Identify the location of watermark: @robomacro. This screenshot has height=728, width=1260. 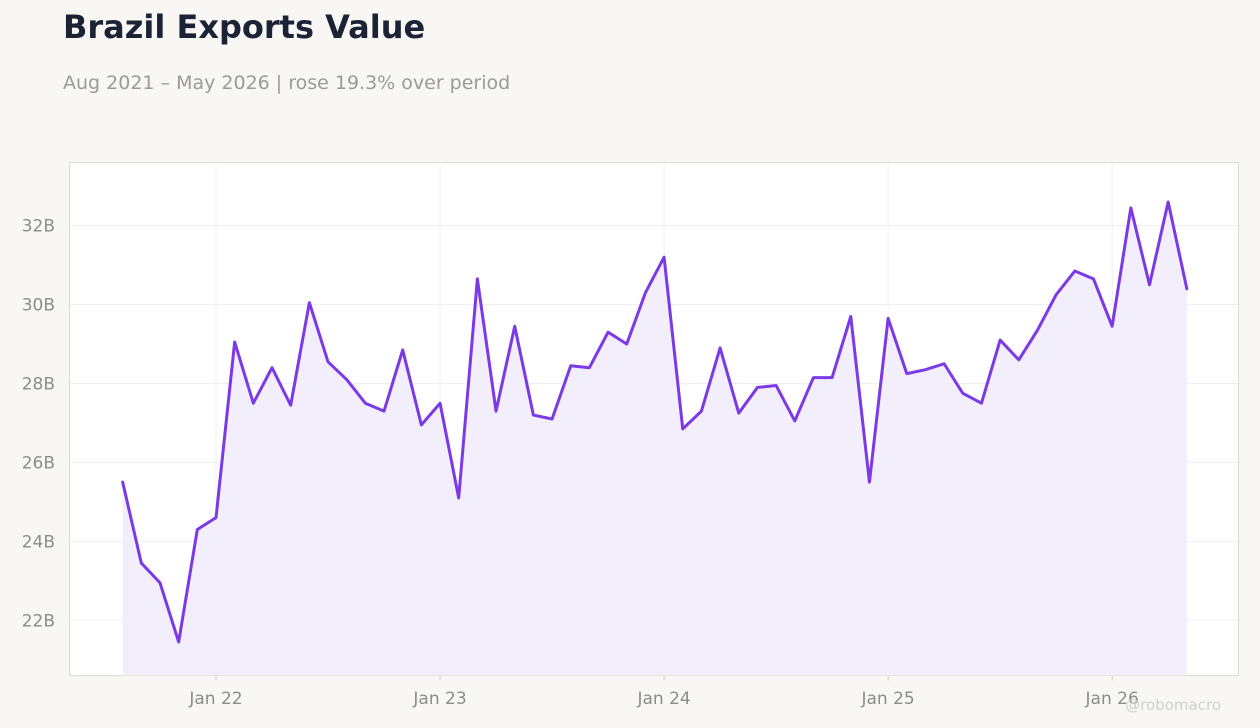
(1173, 705).